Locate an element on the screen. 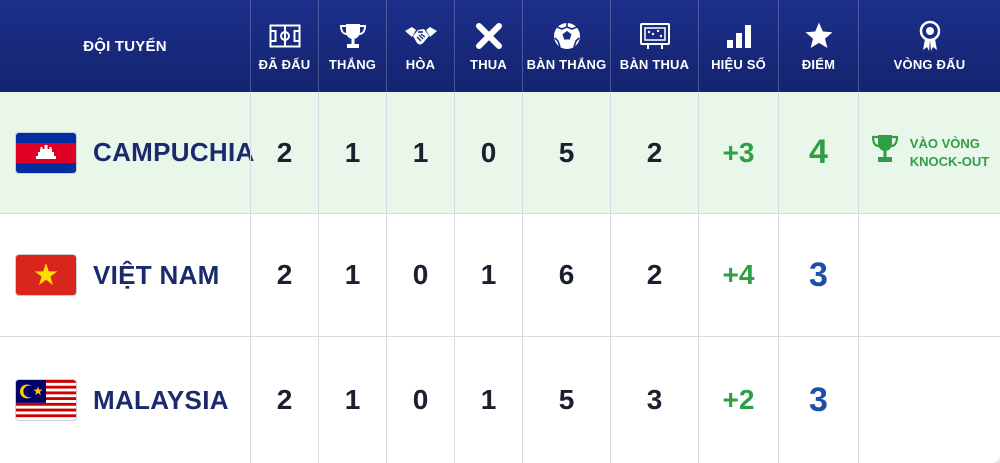  header-lost-label: THUA is located at coordinates (488, 64).